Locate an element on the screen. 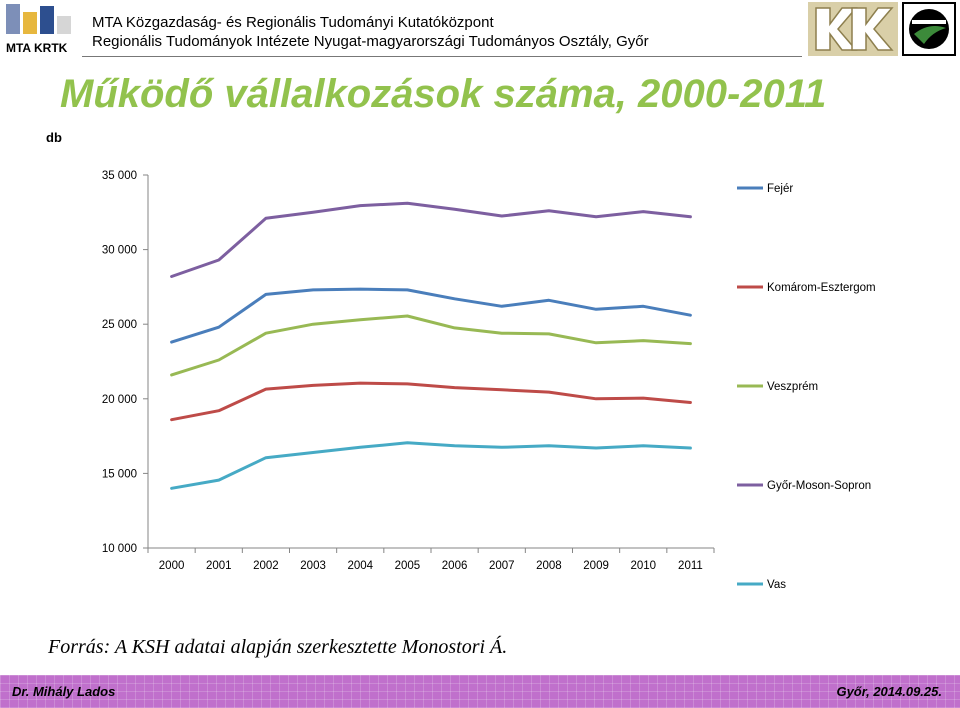 Image resolution: width=960 pixels, height=708 pixels. x-tick-label: 2009 is located at coordinates (596, 566).